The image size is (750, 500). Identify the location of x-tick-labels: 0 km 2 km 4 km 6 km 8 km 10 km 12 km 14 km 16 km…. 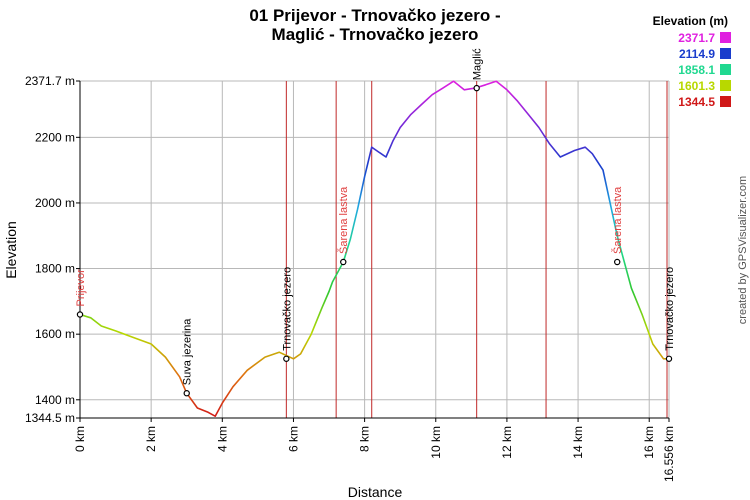
(374, 454).